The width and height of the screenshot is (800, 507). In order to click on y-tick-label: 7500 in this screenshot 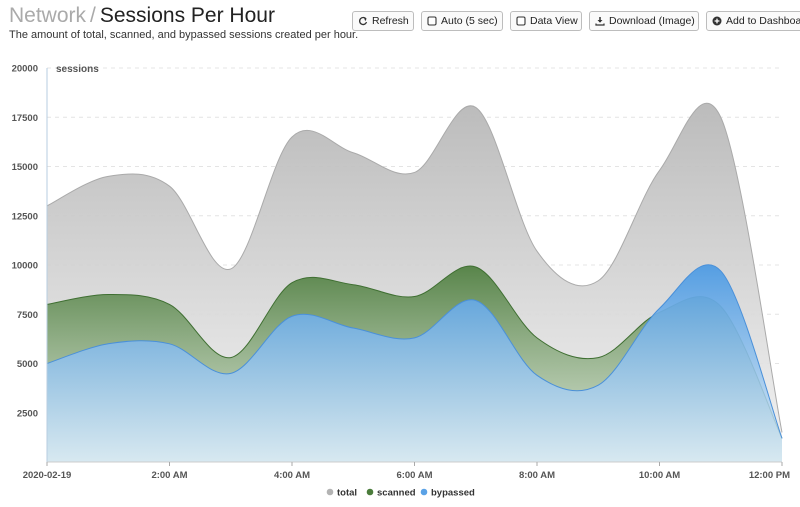, I will do `click(27, 315)`.